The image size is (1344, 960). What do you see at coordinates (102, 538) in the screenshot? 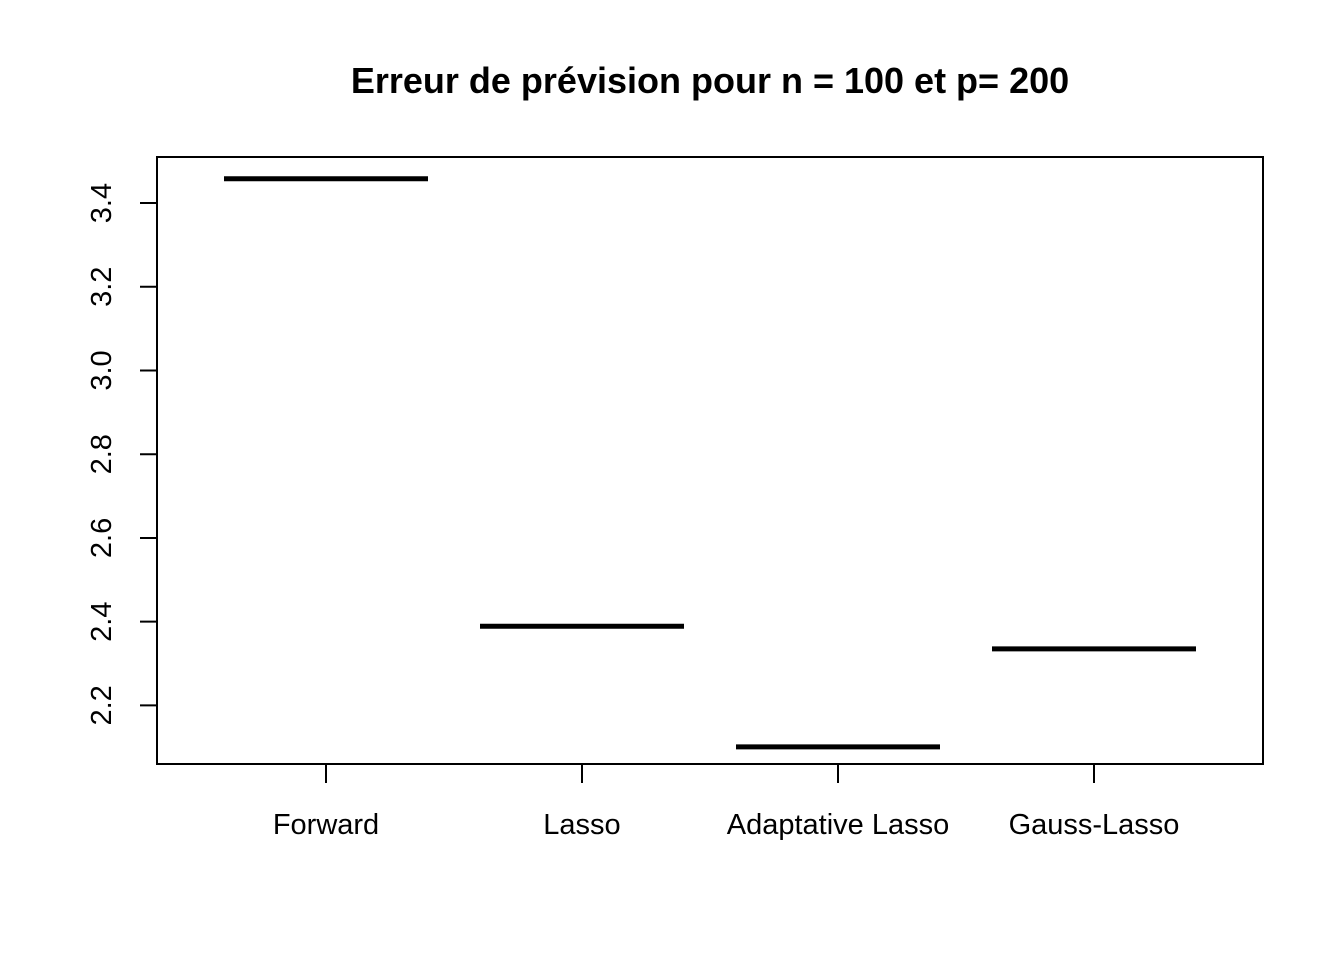
I see `y-tick-label: 2.6` at bounding box center [102, 538].